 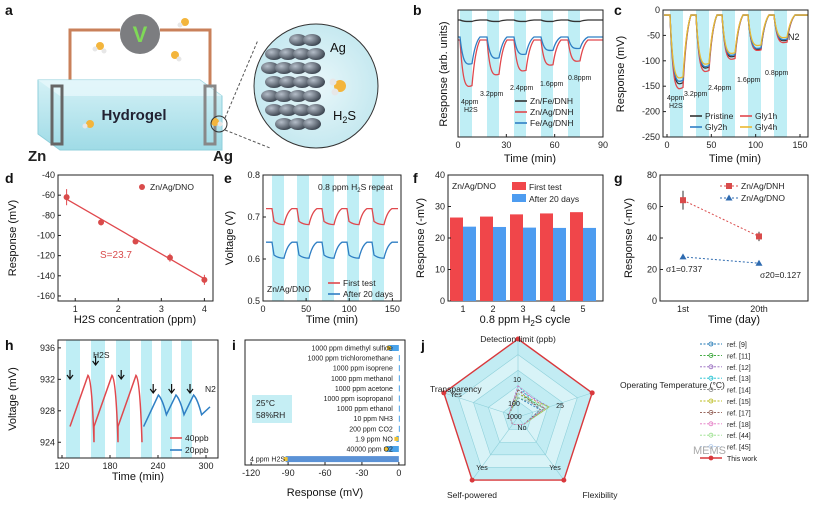 What do you see at coordinates (267, 460) in the screenshot?
I see `i-label-11: 4 ppm H2S` at bounding box center [267, 460].